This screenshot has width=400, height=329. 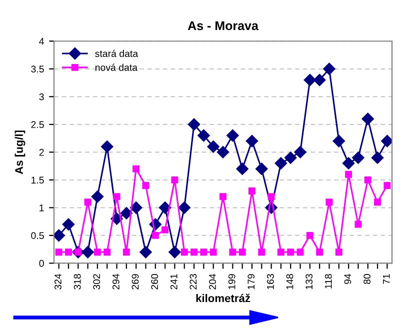 What do you see at coordinates (193, 282) in the screenshot?
I see `x-tick-label: 223` at bounding box center [193, 282].